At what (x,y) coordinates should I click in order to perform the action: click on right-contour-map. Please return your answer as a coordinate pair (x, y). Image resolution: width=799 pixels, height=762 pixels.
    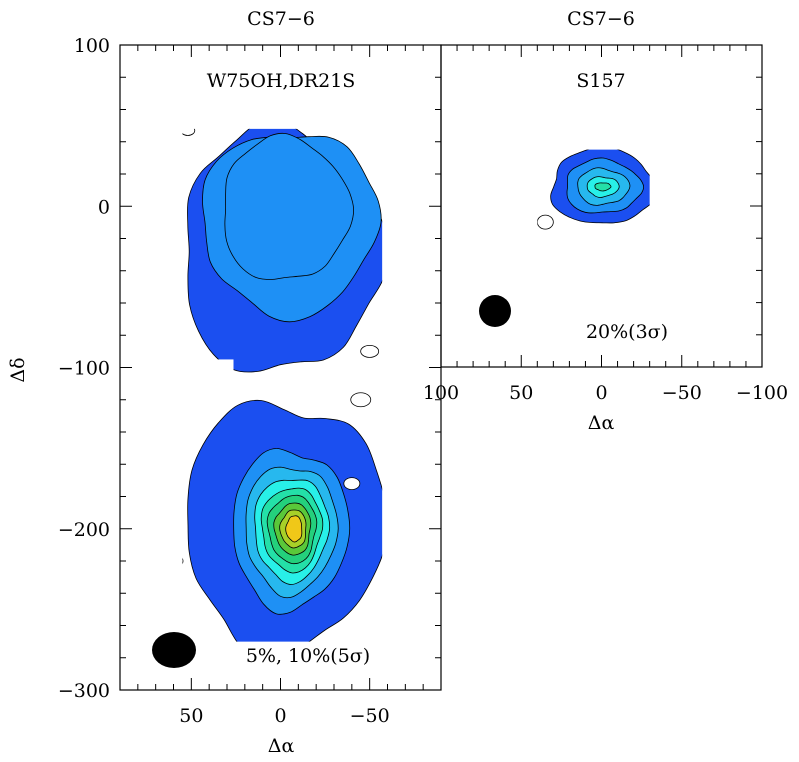
    Looking at the image, I should click on (593, 189).